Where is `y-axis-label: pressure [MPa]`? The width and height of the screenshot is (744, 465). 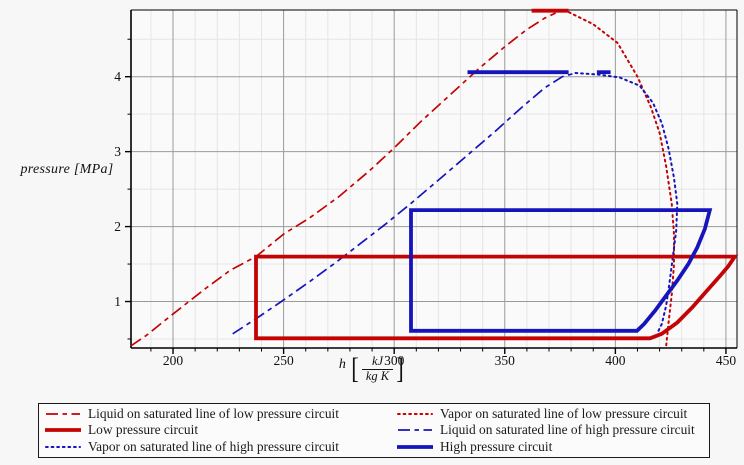
y-axis-label: pressure [MPa] is located at coordinates (67, 169).